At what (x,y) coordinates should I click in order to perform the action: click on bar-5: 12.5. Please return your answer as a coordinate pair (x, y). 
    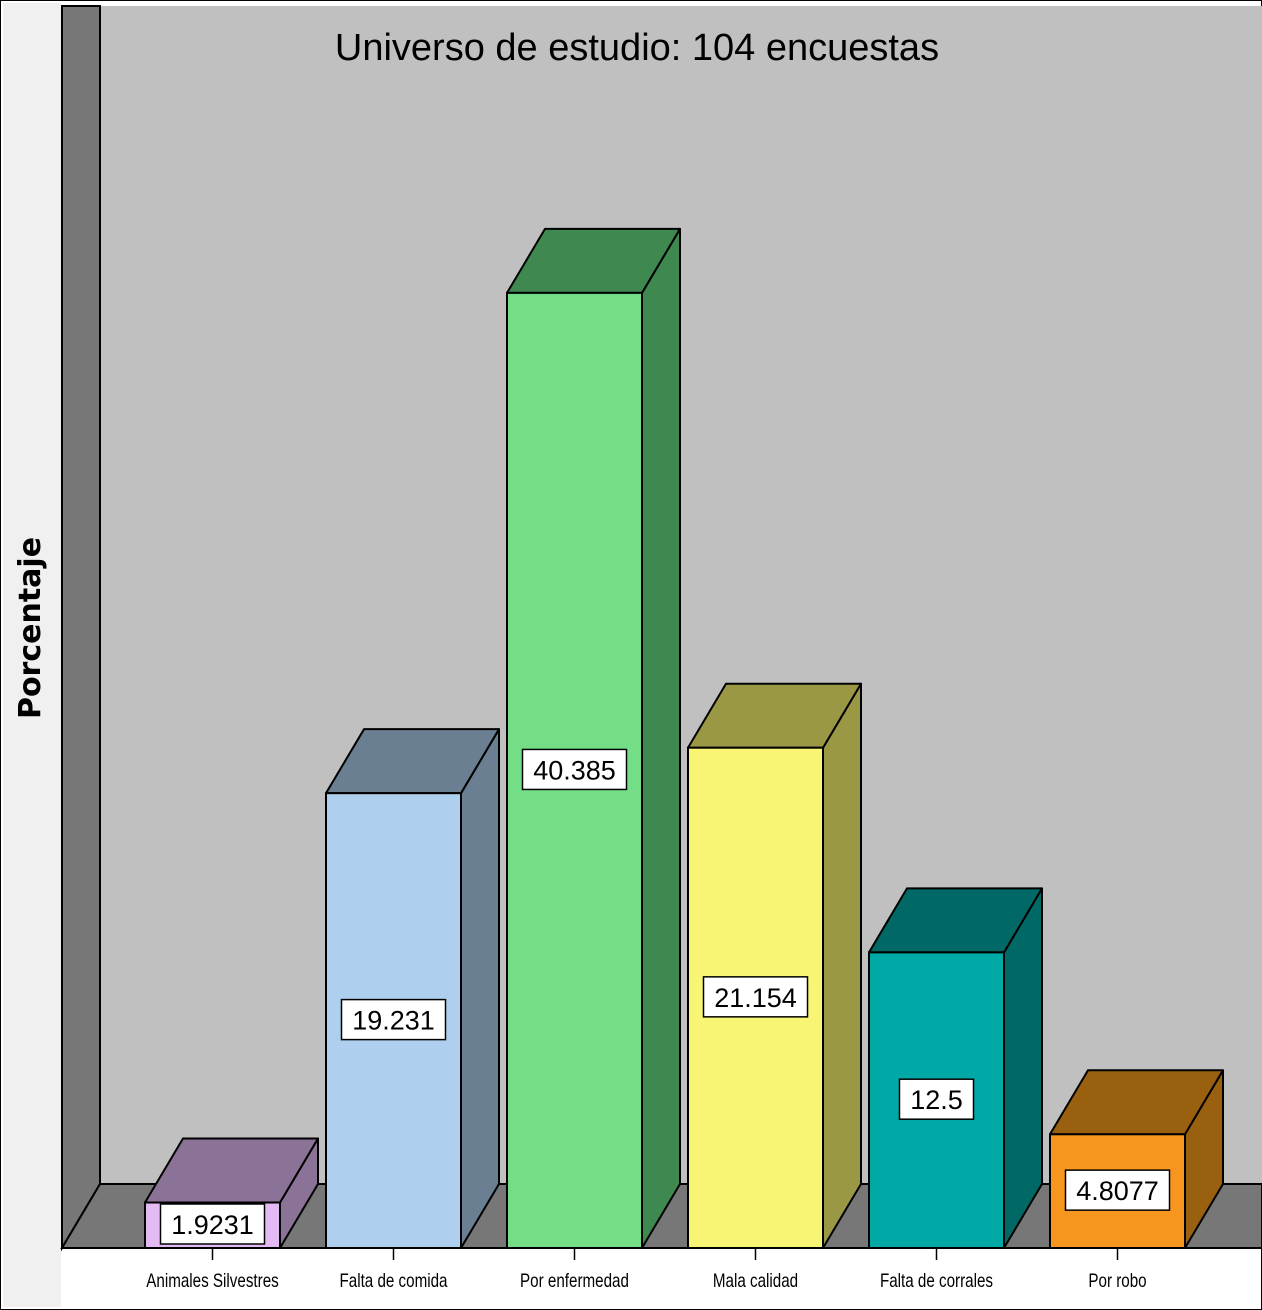
    Looking at the image, I should click on (955, 1068).